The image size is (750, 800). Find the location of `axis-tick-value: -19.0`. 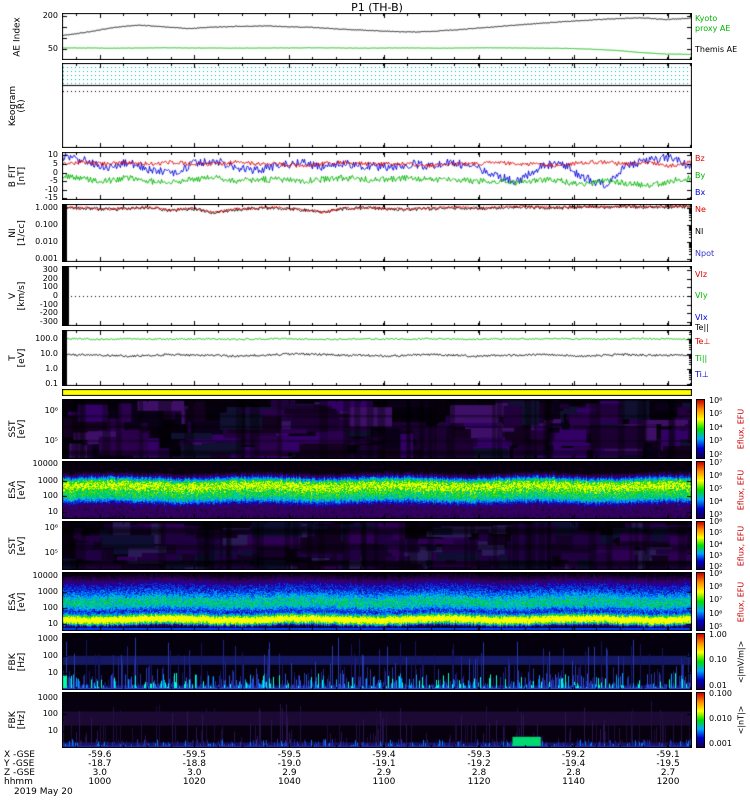

axis-tick-value: -19.0 is located at coordinates (289, 764).